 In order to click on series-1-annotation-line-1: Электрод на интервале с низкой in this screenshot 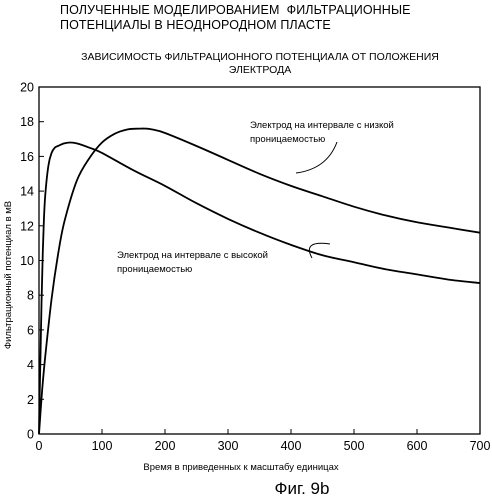, I will do `click(322, 125)`.